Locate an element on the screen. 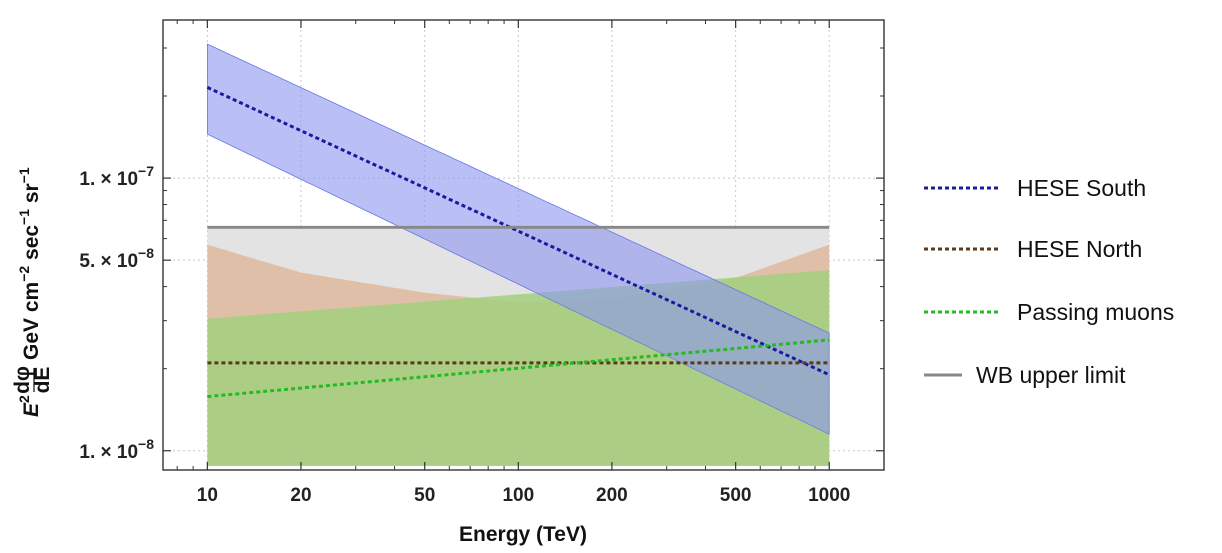 The width and height of the screenshot is (1222, 553). x-tick-label: 200 is located at coordinates (612, 495).